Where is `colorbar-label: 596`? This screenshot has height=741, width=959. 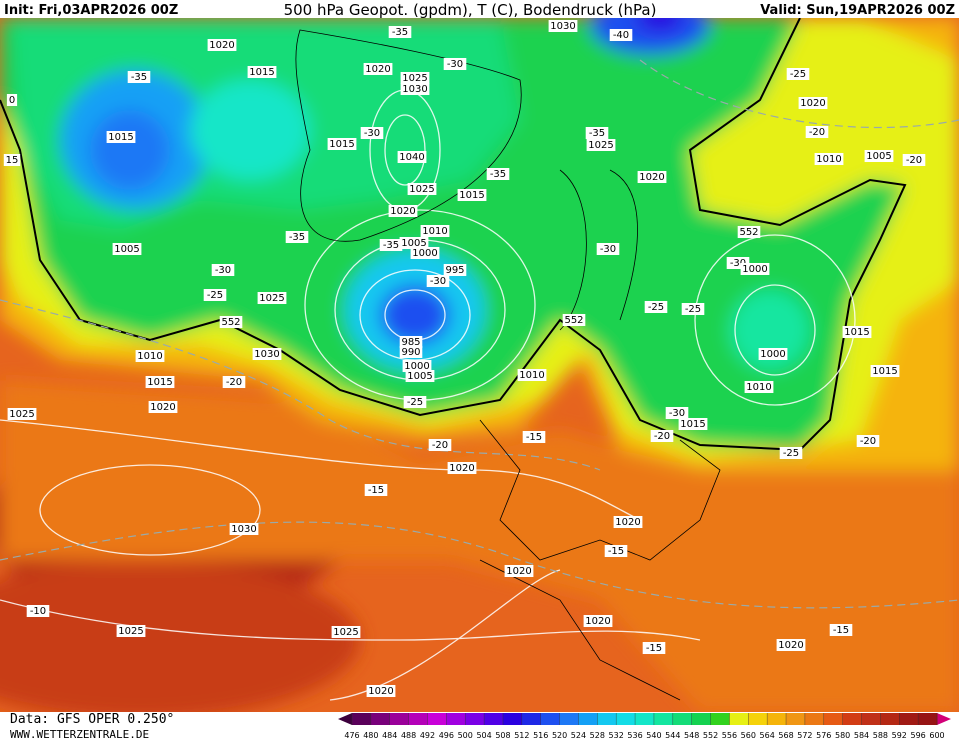 colorbar-label: 596 is located at coordinates (917, 735).